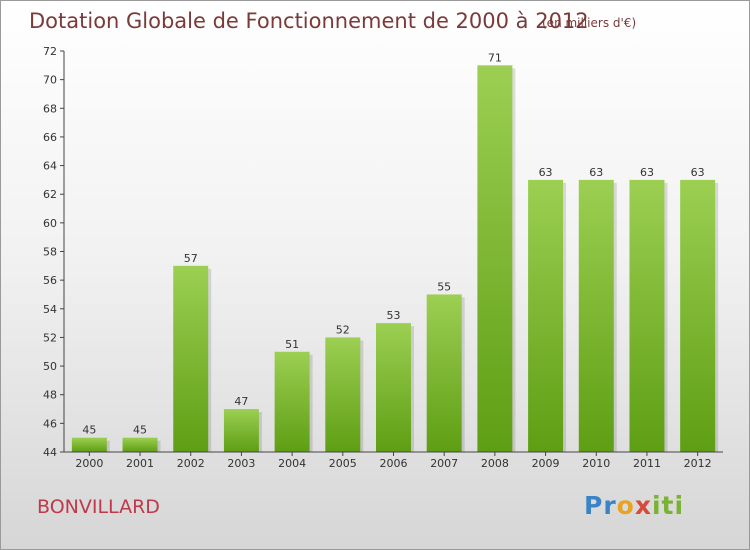 The height and width of the screenshot is (550, 750). Describe the element at coordinates (191, 463) in the screenshot. I see `x-tick-label: 2002` at that location.